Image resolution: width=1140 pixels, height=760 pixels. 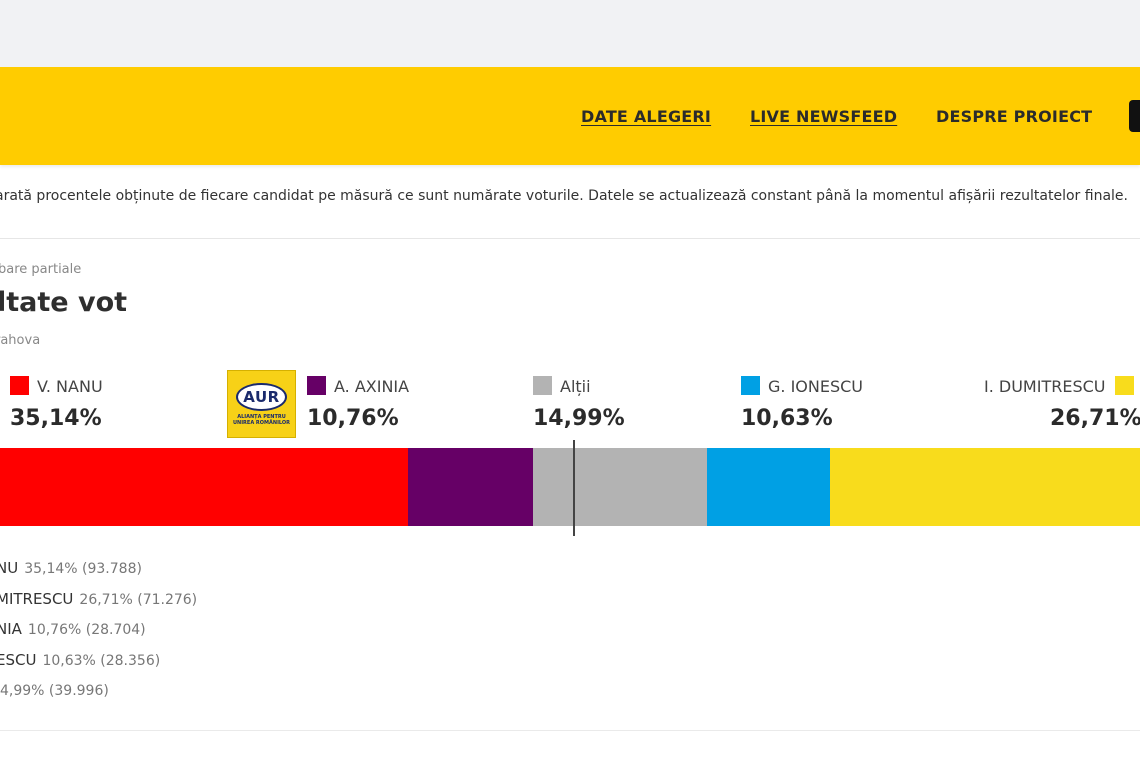 What do you see at coordinates (575, 386) in the screenshot?
I see `candidate-name: Alții` at bounding box center [575, 386].